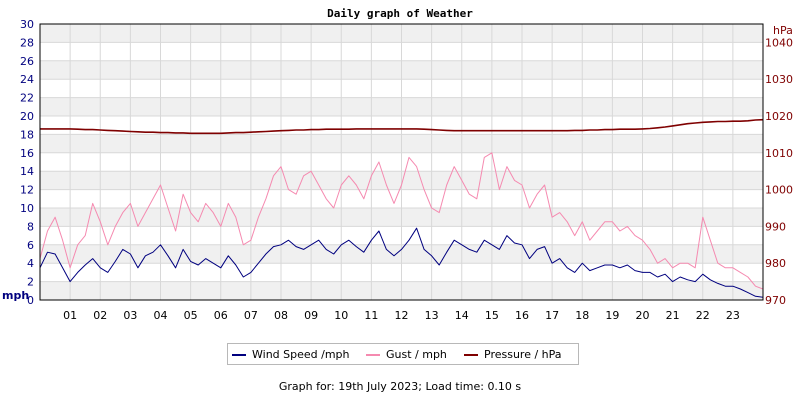 This screenshot has width=800, height=400. What do you see at coordinates (582, 315) in the screenshot?
I see `x-tick-label: 18` at bounding box center [582, 315].